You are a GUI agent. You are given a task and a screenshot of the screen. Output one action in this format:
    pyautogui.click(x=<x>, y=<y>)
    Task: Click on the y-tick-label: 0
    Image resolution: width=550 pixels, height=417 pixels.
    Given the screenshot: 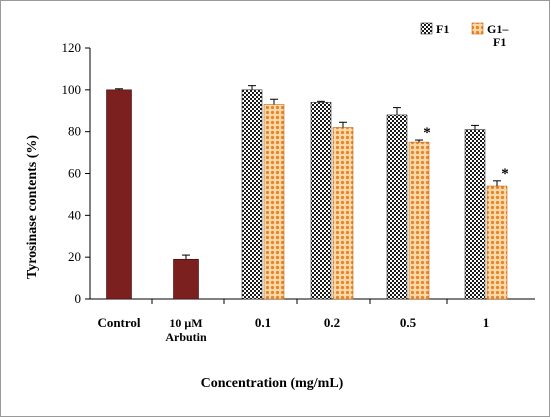 What is the action you would take?
    pyautogui.click(x=78, y=298)
    